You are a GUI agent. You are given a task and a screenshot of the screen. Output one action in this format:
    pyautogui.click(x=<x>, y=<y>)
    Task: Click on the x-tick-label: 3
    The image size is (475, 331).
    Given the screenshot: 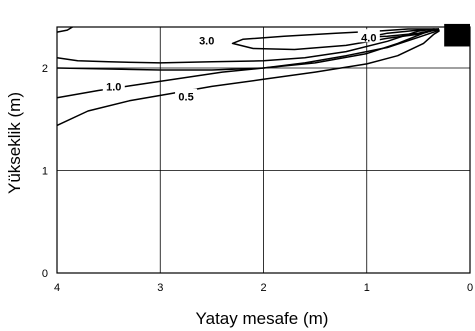 What is the action you would take?
    pyautogui.click(x=160, y=288)
    